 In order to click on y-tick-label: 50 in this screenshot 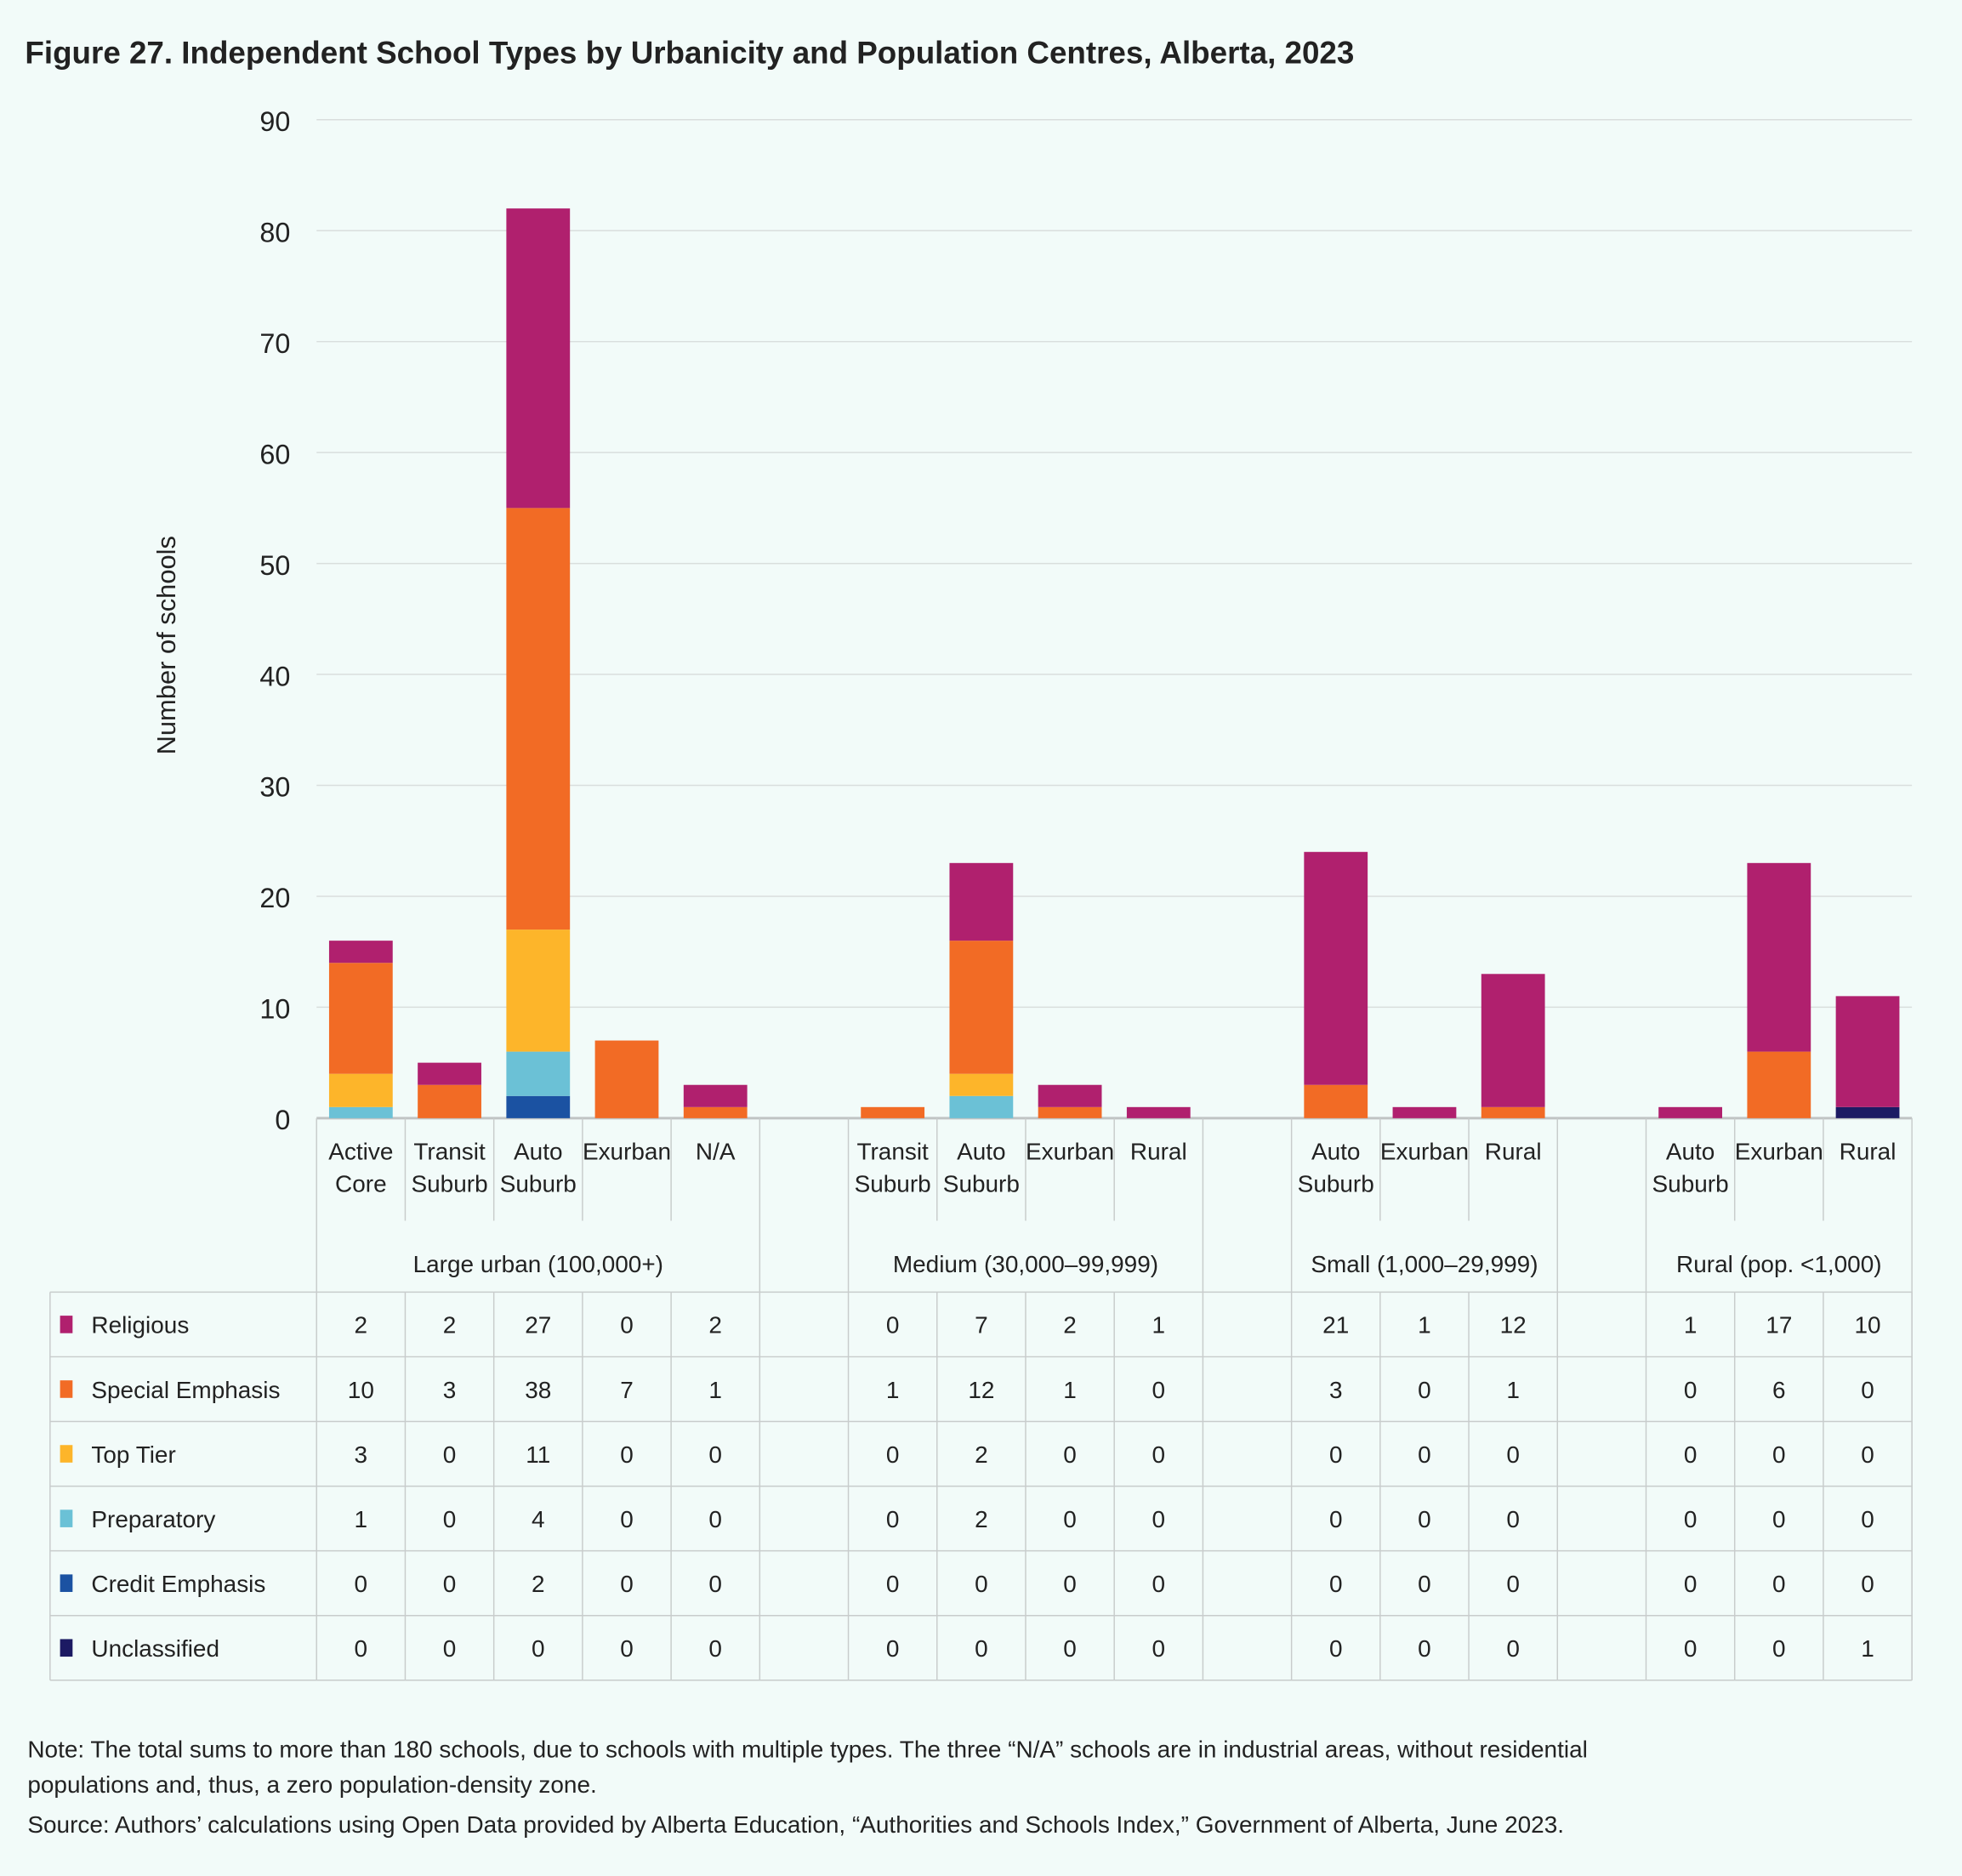, I will do `click(274, 565)`.